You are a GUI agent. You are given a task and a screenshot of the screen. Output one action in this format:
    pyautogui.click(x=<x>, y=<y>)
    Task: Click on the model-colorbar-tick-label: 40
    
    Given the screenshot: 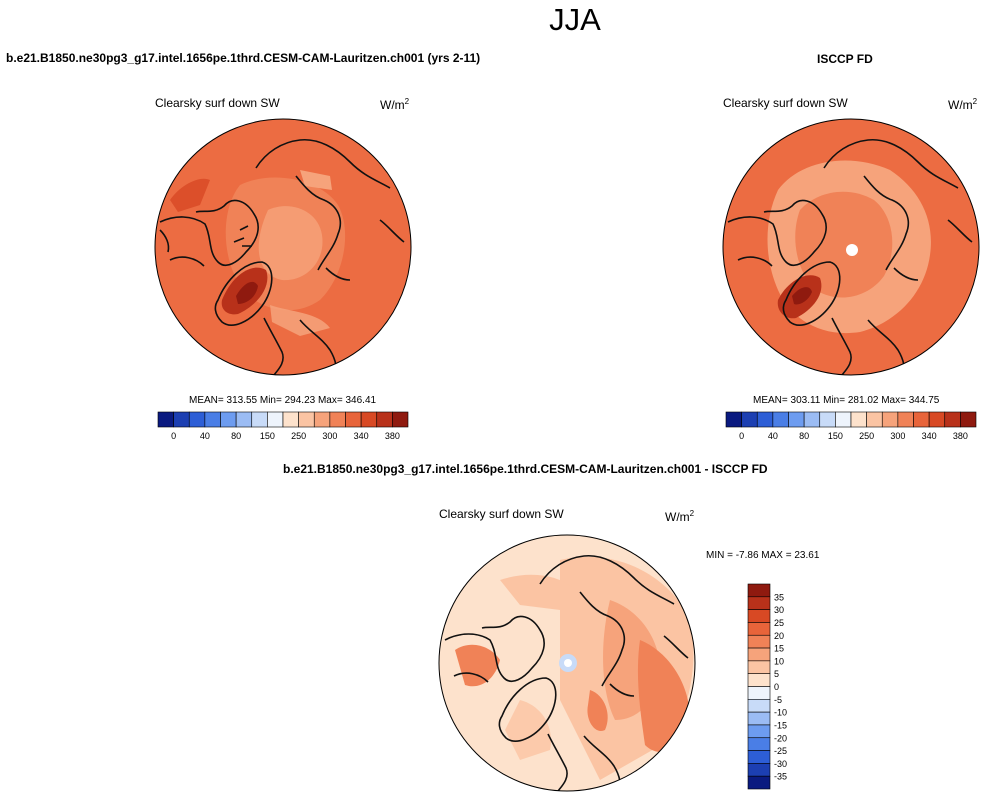 What is the action you would take?
    pyautogui.click(x=205, y=436)
    